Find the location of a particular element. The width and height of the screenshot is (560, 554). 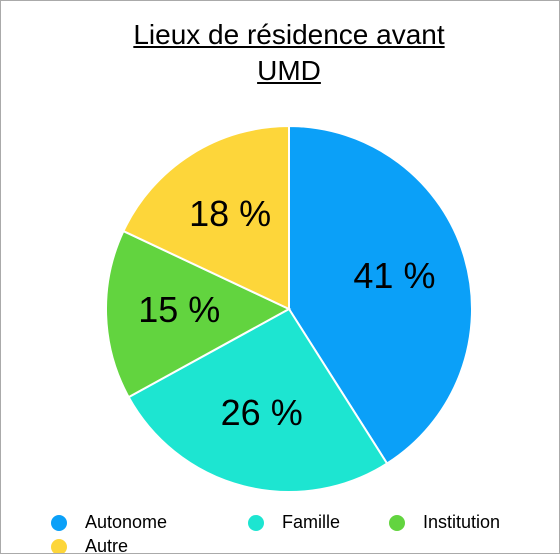

chart-title: Lieux de résidence avant UMD is located at coordinates (289, 52).